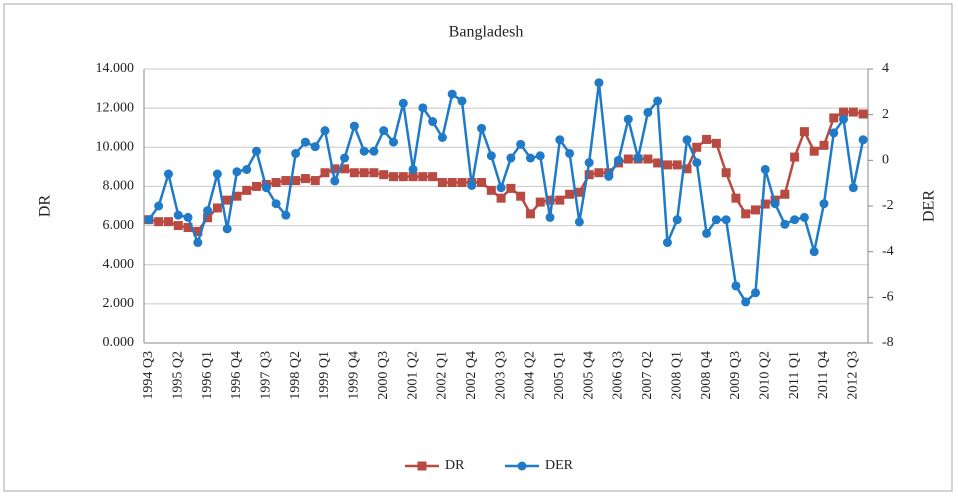 This screenshot has width=958, height=500. Describe the element at coordinates (115, 107) in the screenshot. I see `y-tick-label: 12.000` at that location.